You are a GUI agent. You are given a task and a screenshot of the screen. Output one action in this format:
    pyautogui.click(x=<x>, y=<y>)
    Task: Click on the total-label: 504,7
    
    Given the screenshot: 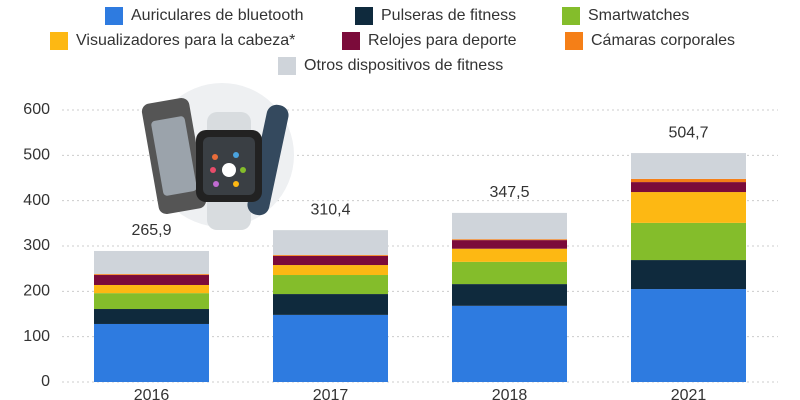 What is the action you would take?
    pyautogui.click(x=688, y=132)
    